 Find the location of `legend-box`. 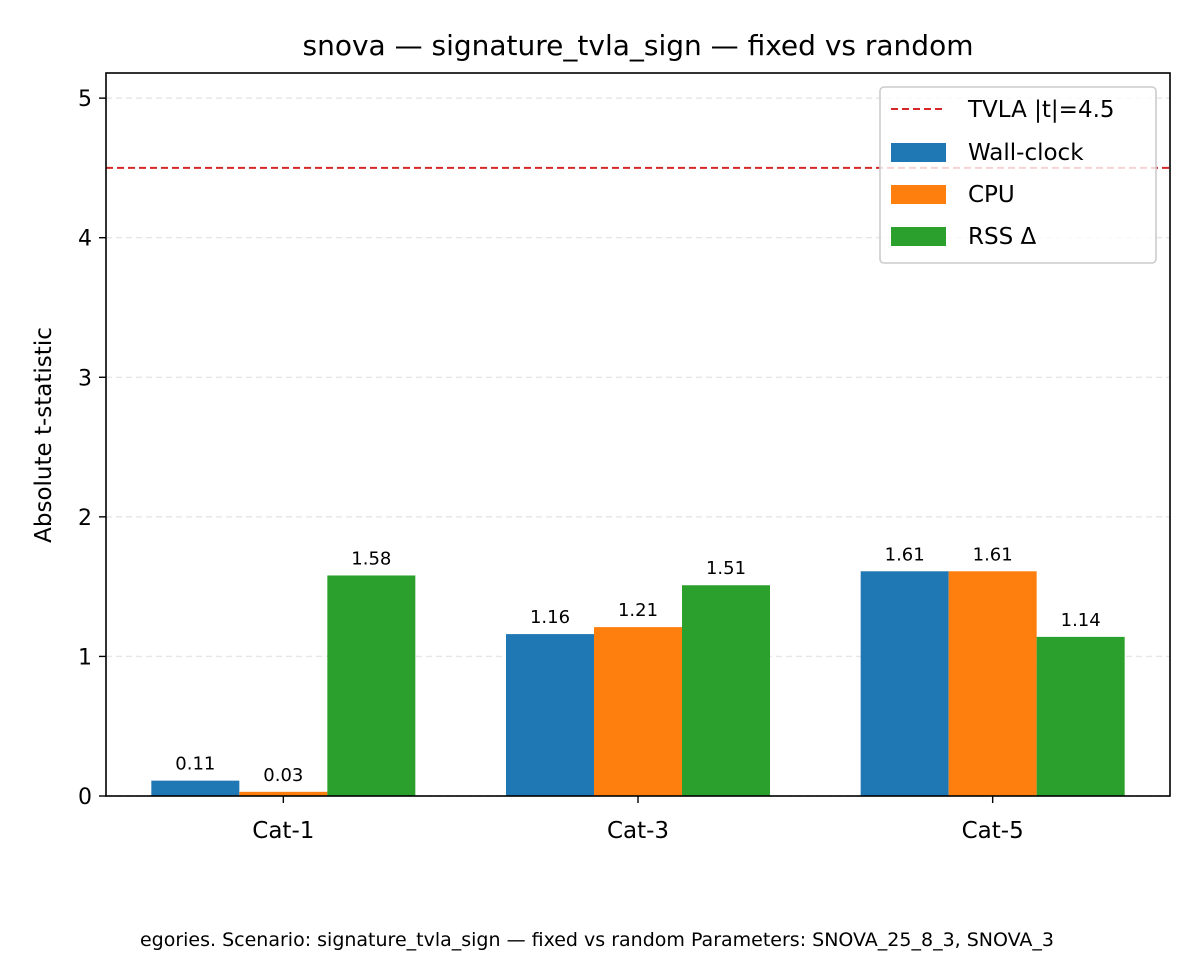

legend-box is located at coordinates (1018, 175).